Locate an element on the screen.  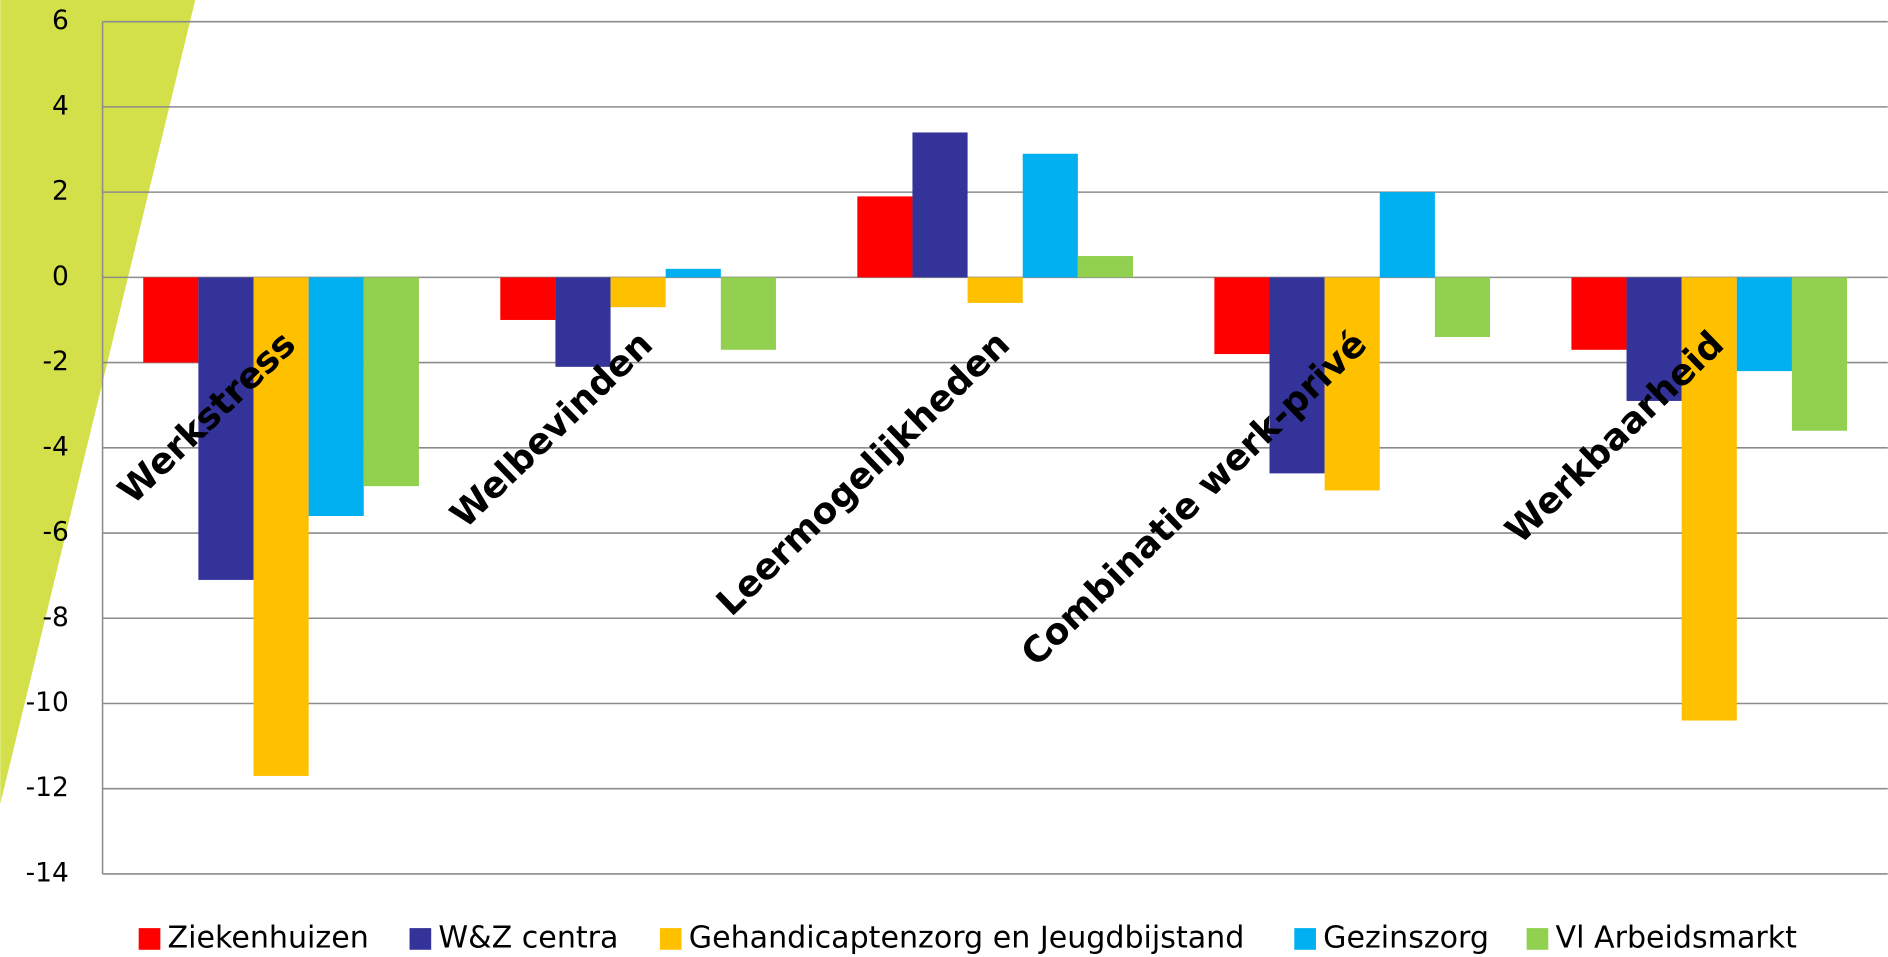
y-tick-label: 6 is located at coordinates (60, 20).